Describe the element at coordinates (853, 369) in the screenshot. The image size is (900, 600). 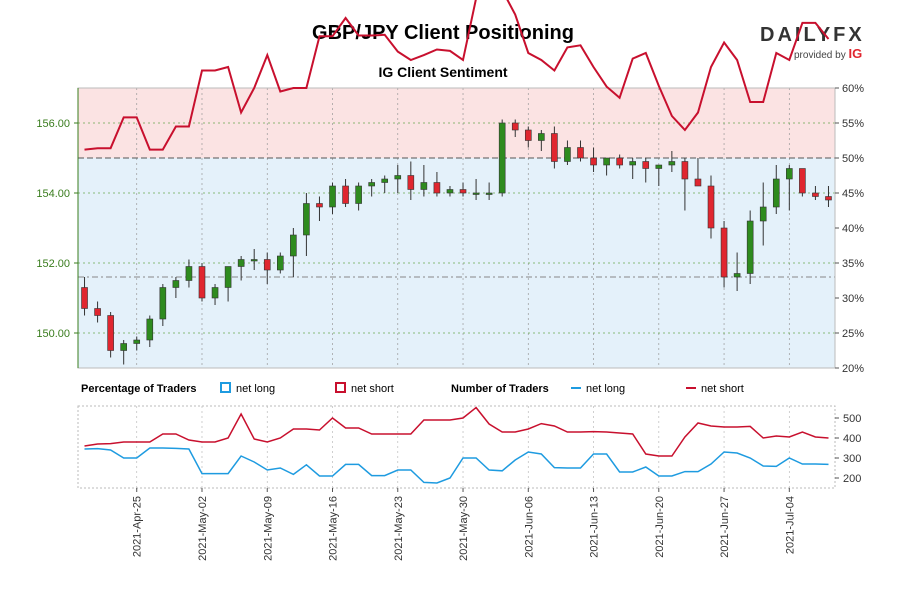
I see `percent-tick-label: 20%` at that location.